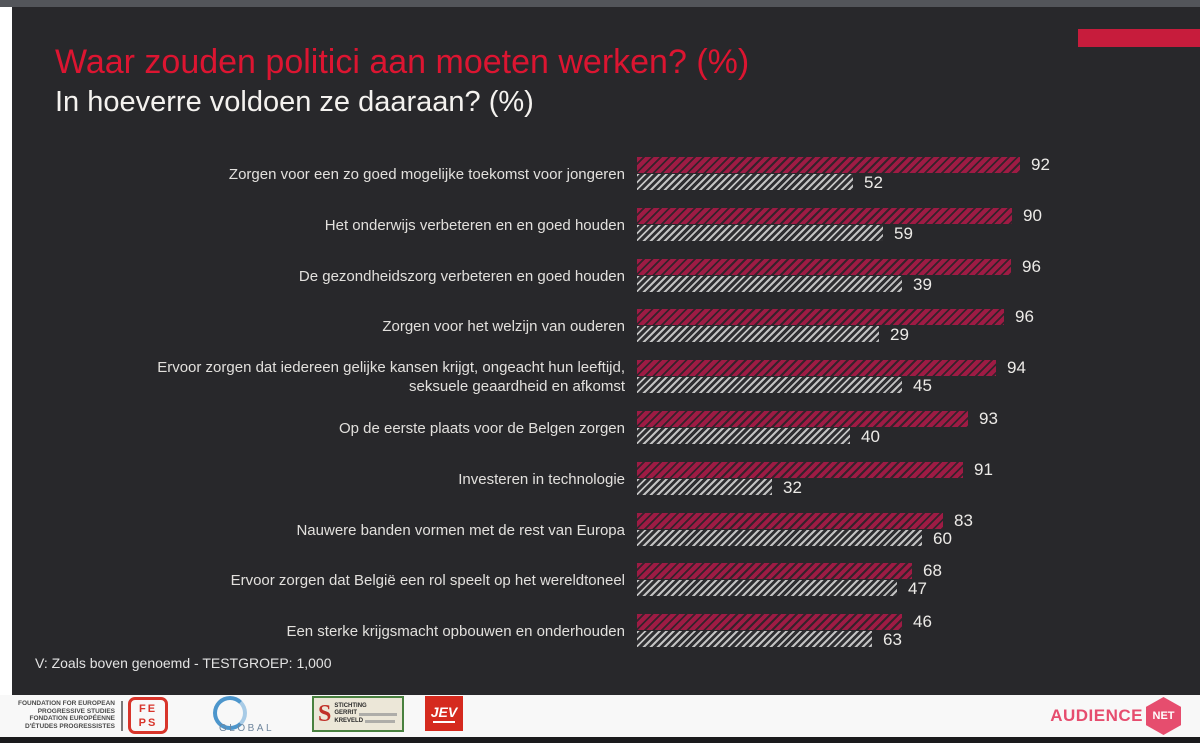  I want to click on feps-line-3: FONDATION EUROPÉENNE, so click(72, 719).